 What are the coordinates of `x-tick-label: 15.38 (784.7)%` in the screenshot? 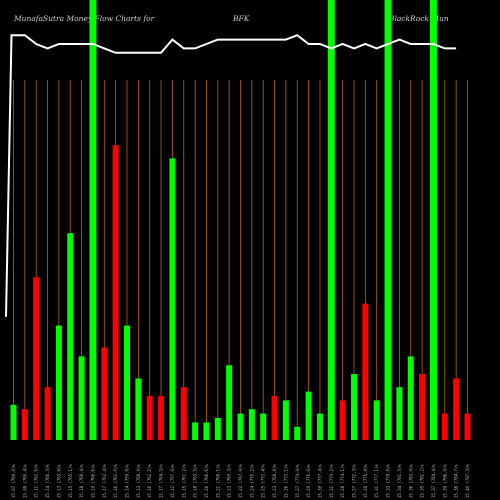 It's located at (456, 481).